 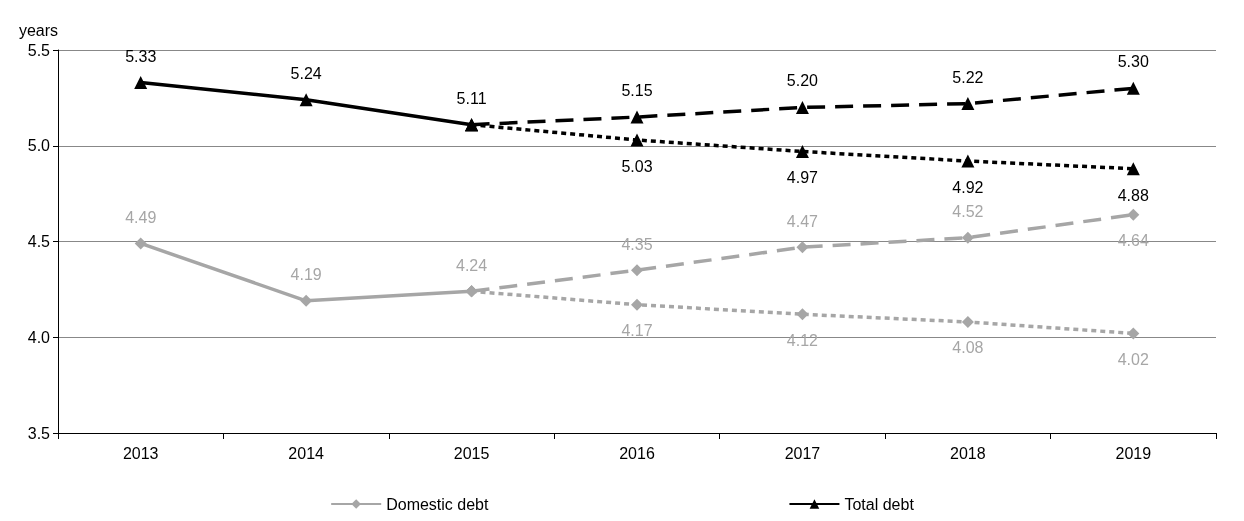 I want to click on y-tick-label: 5.0, so click(x=39, y=146).